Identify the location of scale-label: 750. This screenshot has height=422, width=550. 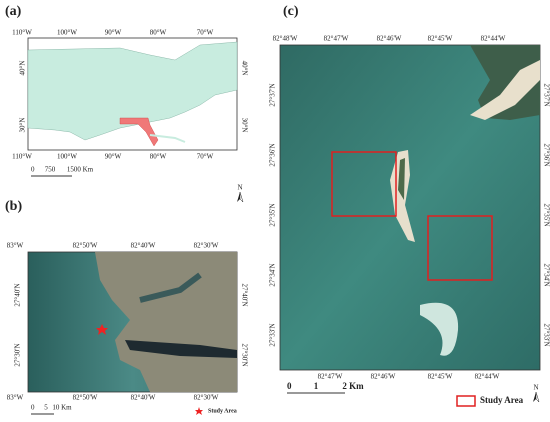
(50, 170).